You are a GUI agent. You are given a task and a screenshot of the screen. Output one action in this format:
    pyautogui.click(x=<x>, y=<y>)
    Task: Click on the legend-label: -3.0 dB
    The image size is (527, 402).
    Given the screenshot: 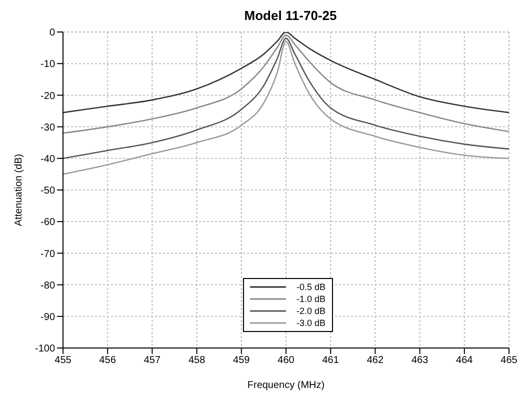 What is the action you would take?
    pyautogui.click(x=311, y=323)
    